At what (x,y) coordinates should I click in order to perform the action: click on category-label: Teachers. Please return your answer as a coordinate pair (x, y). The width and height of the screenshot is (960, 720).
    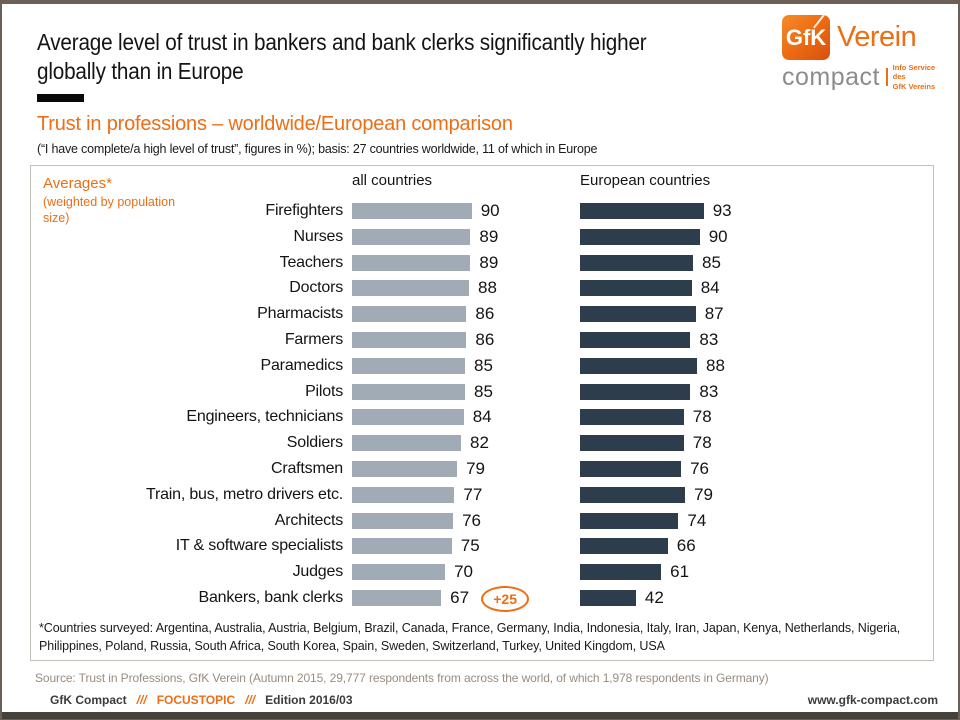
    Looking at the image, I should click on (311, 262).